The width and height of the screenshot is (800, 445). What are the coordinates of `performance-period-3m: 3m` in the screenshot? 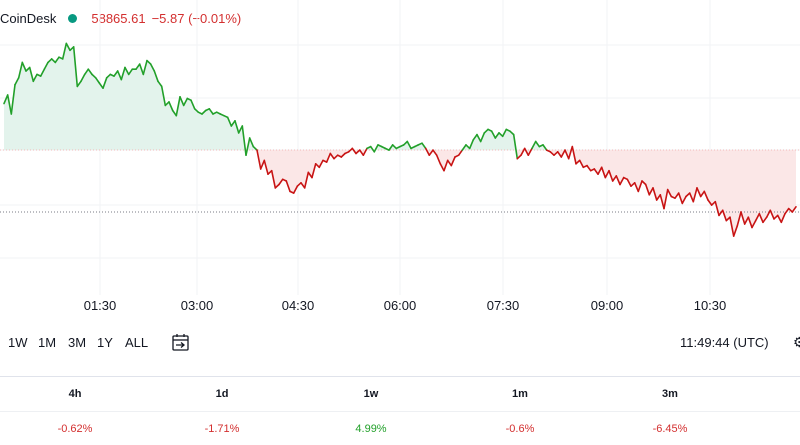 It's located at (670, 394).